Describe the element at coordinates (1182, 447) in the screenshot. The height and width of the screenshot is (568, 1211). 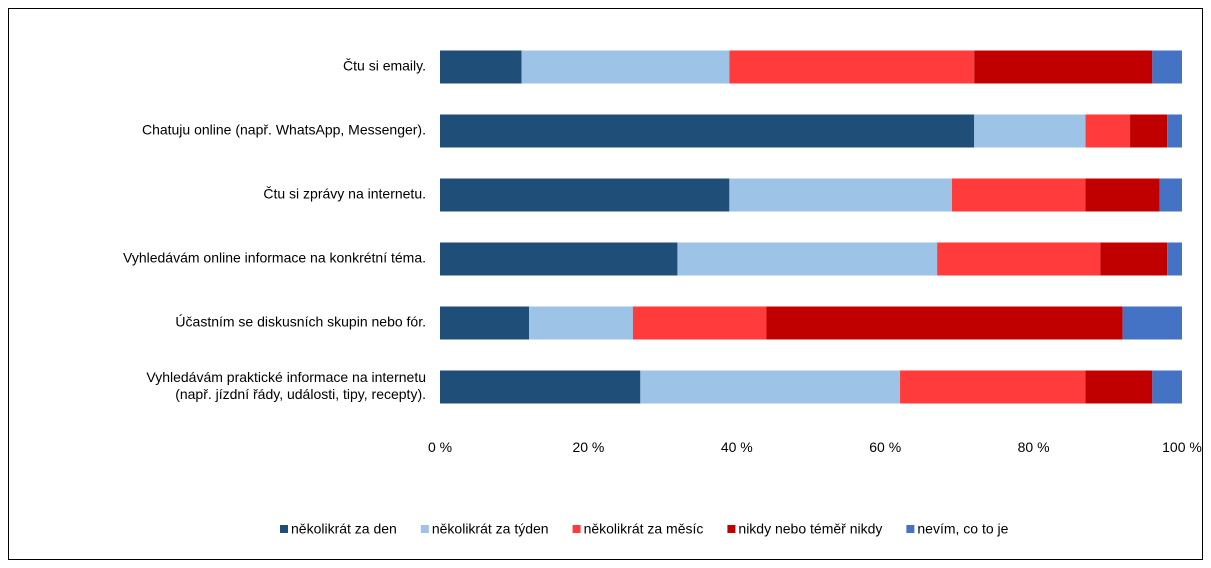
I see `x-tick-label-6: 100 %` at that location.